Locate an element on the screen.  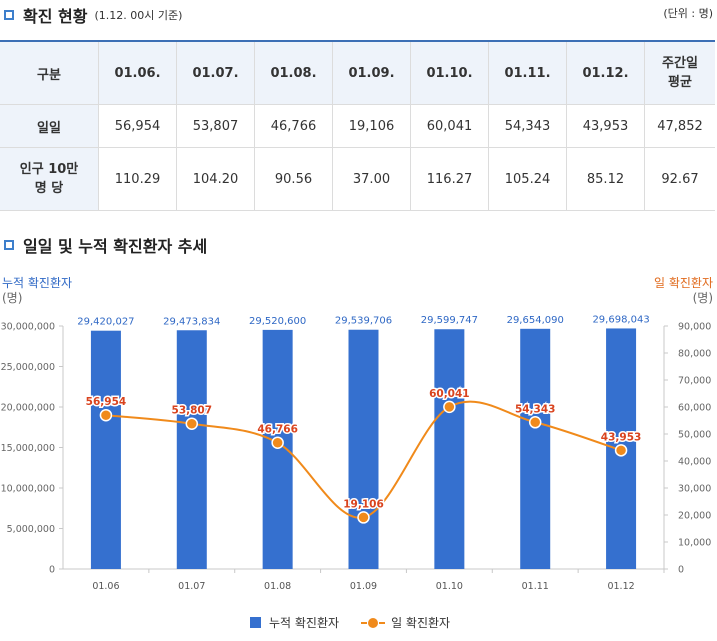
right-axis-tick-label: 80,000 is located at coordinates (694, 354).